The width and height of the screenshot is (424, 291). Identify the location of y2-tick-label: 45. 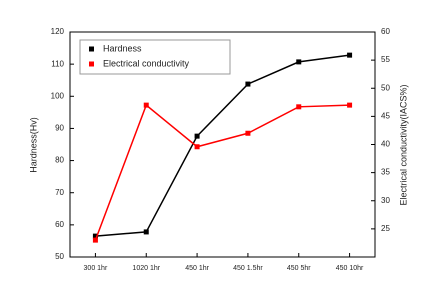
(385, 115).